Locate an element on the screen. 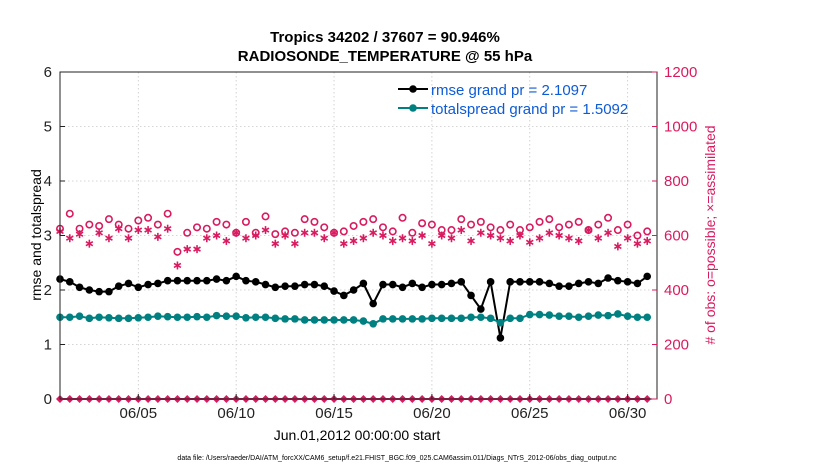 Image resolution: width=830 pixels, height=470 pixels. y-tick-label-right: 400 is located at coordinates (676, 290).